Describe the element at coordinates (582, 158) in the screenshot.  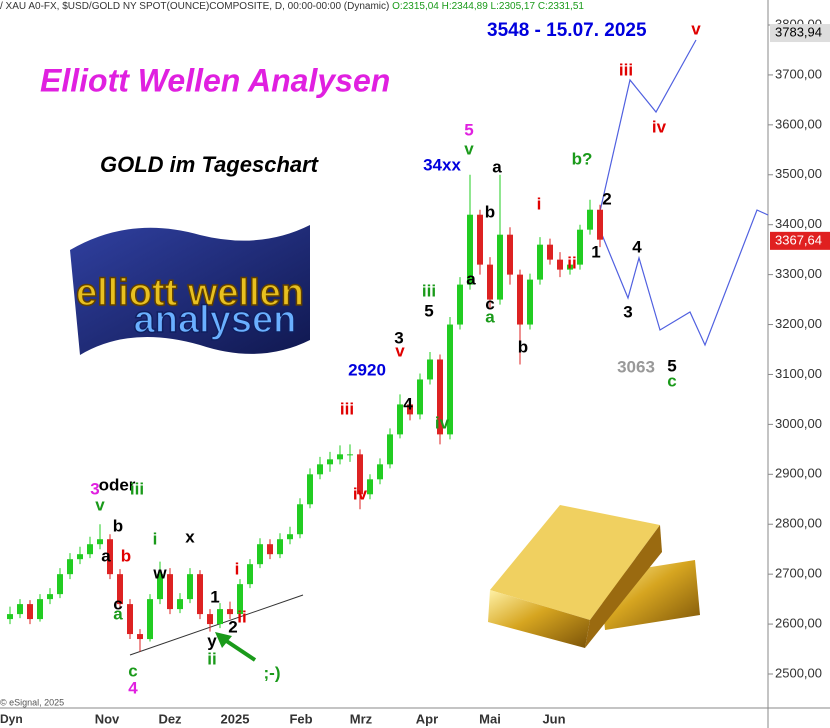
I see `wave-label: b?` at that location.